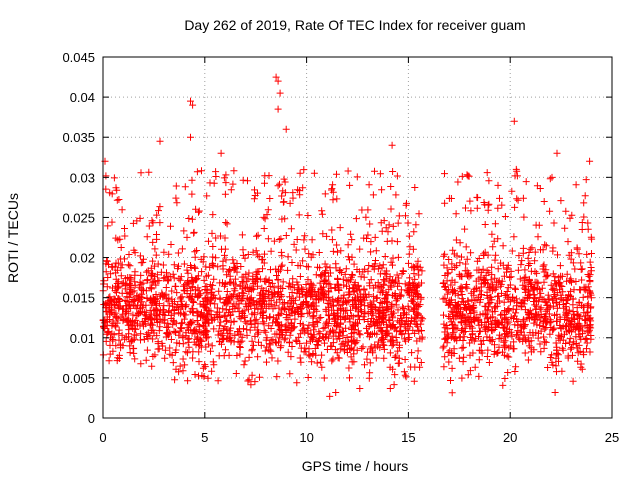 Image resolution: width=640 pixels, height=480 pixels. I want to click on y-tick-label: 0.045, so click(78, 57).